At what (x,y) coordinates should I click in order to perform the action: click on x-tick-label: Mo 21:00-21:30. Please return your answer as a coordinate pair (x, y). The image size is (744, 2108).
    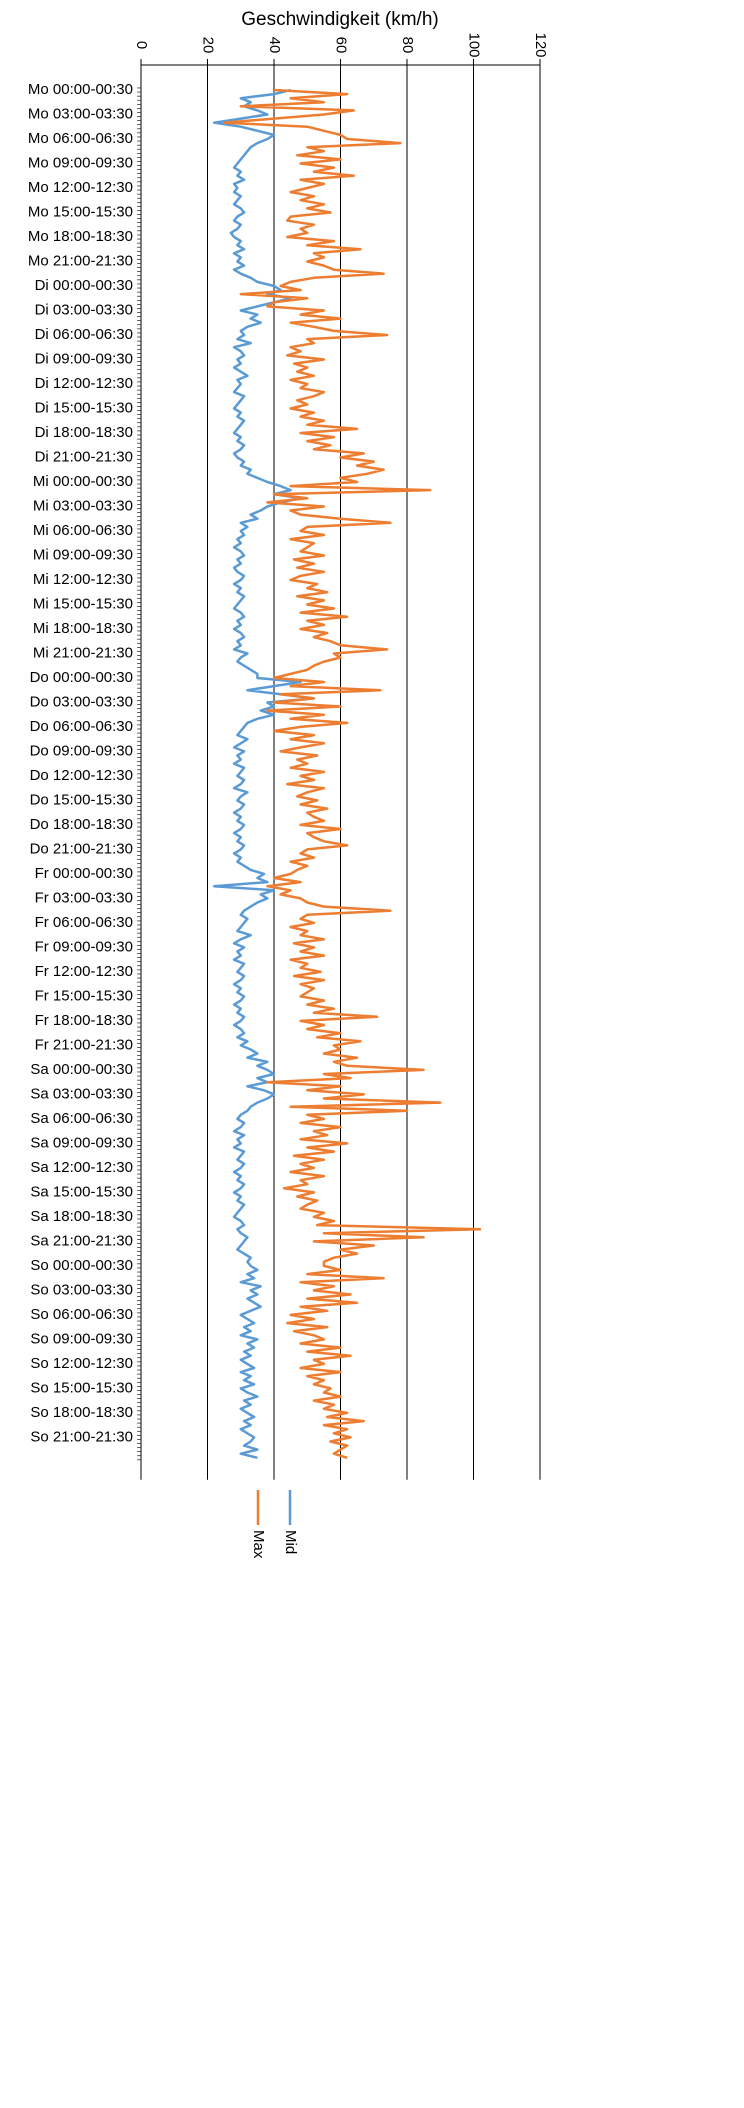
    Looking at the image, I should click on (80, 260).